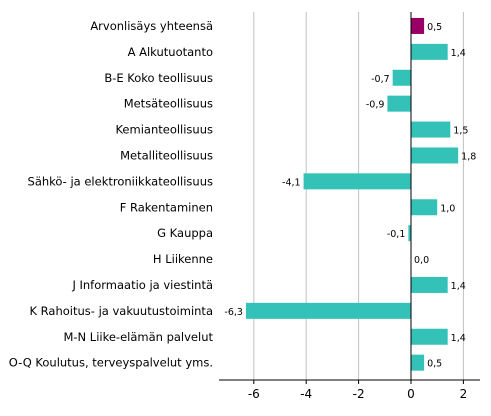  What do you see at coordinates (359, 394) in the screenshot?
I see `x-tick-label: -2` at bounding box center [359, 394].